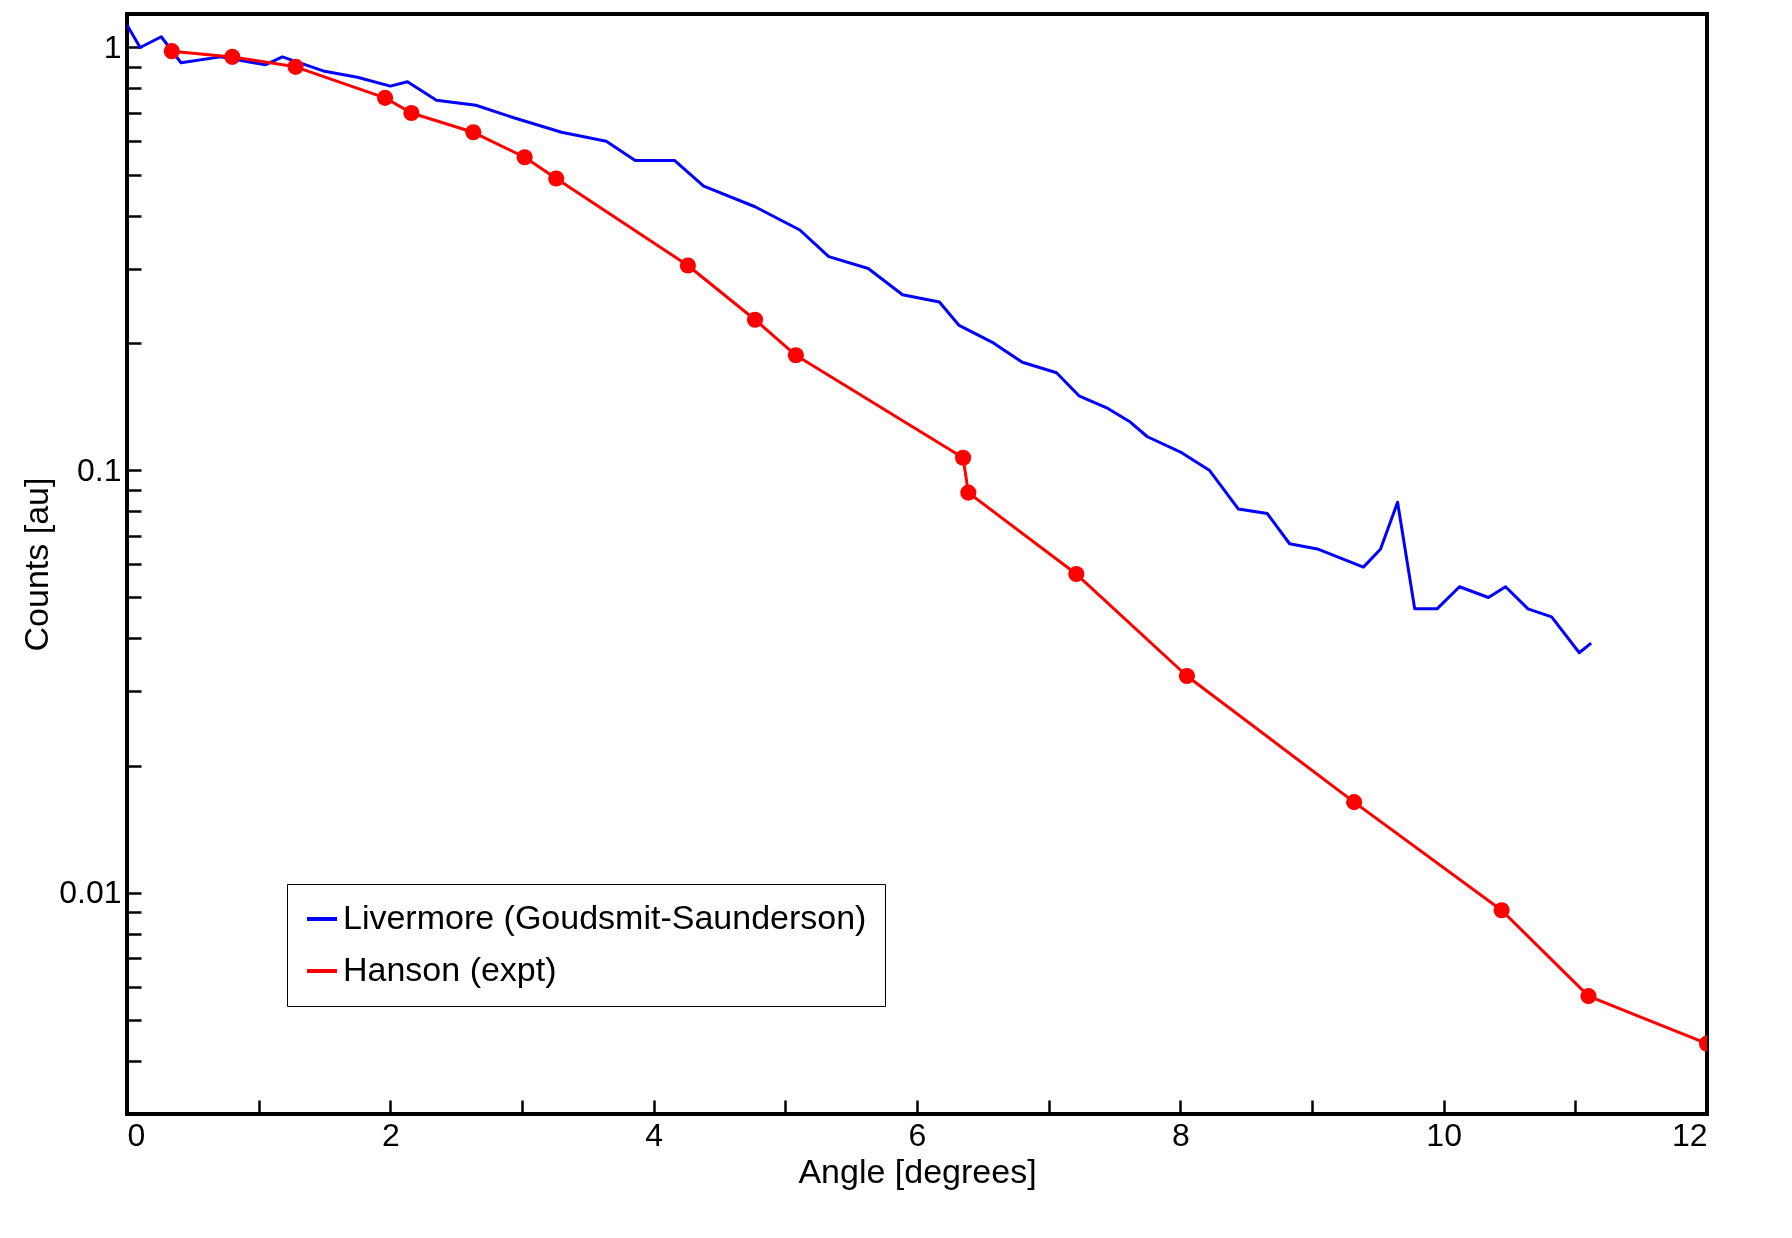 This screenshot has width=1792, height=1238. I want to click on x-axis-title: Angle [degrees], so click(917, 1170).